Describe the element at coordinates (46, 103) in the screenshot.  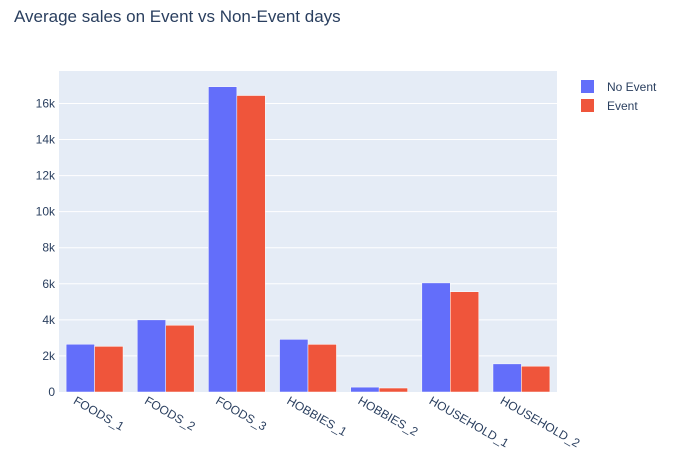
I see `y-tick-label: 16k` at that location.